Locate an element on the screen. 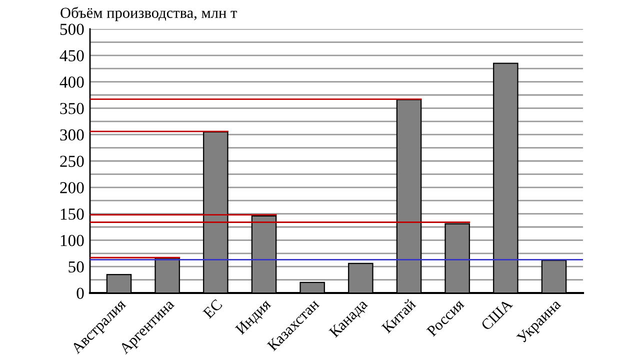  y-tick-label: 250 is located at coordinates (72, 161).